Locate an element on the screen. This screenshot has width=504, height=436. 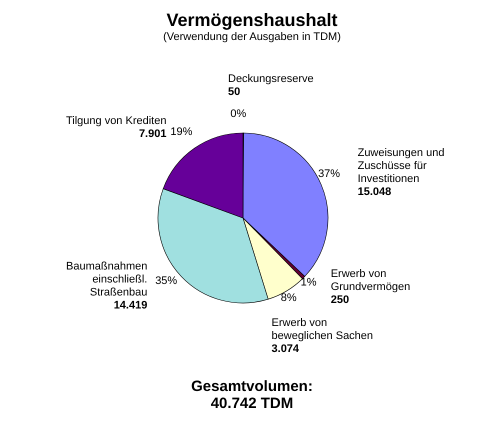
data-label: 7.901 is located at coordinates (152, 134).